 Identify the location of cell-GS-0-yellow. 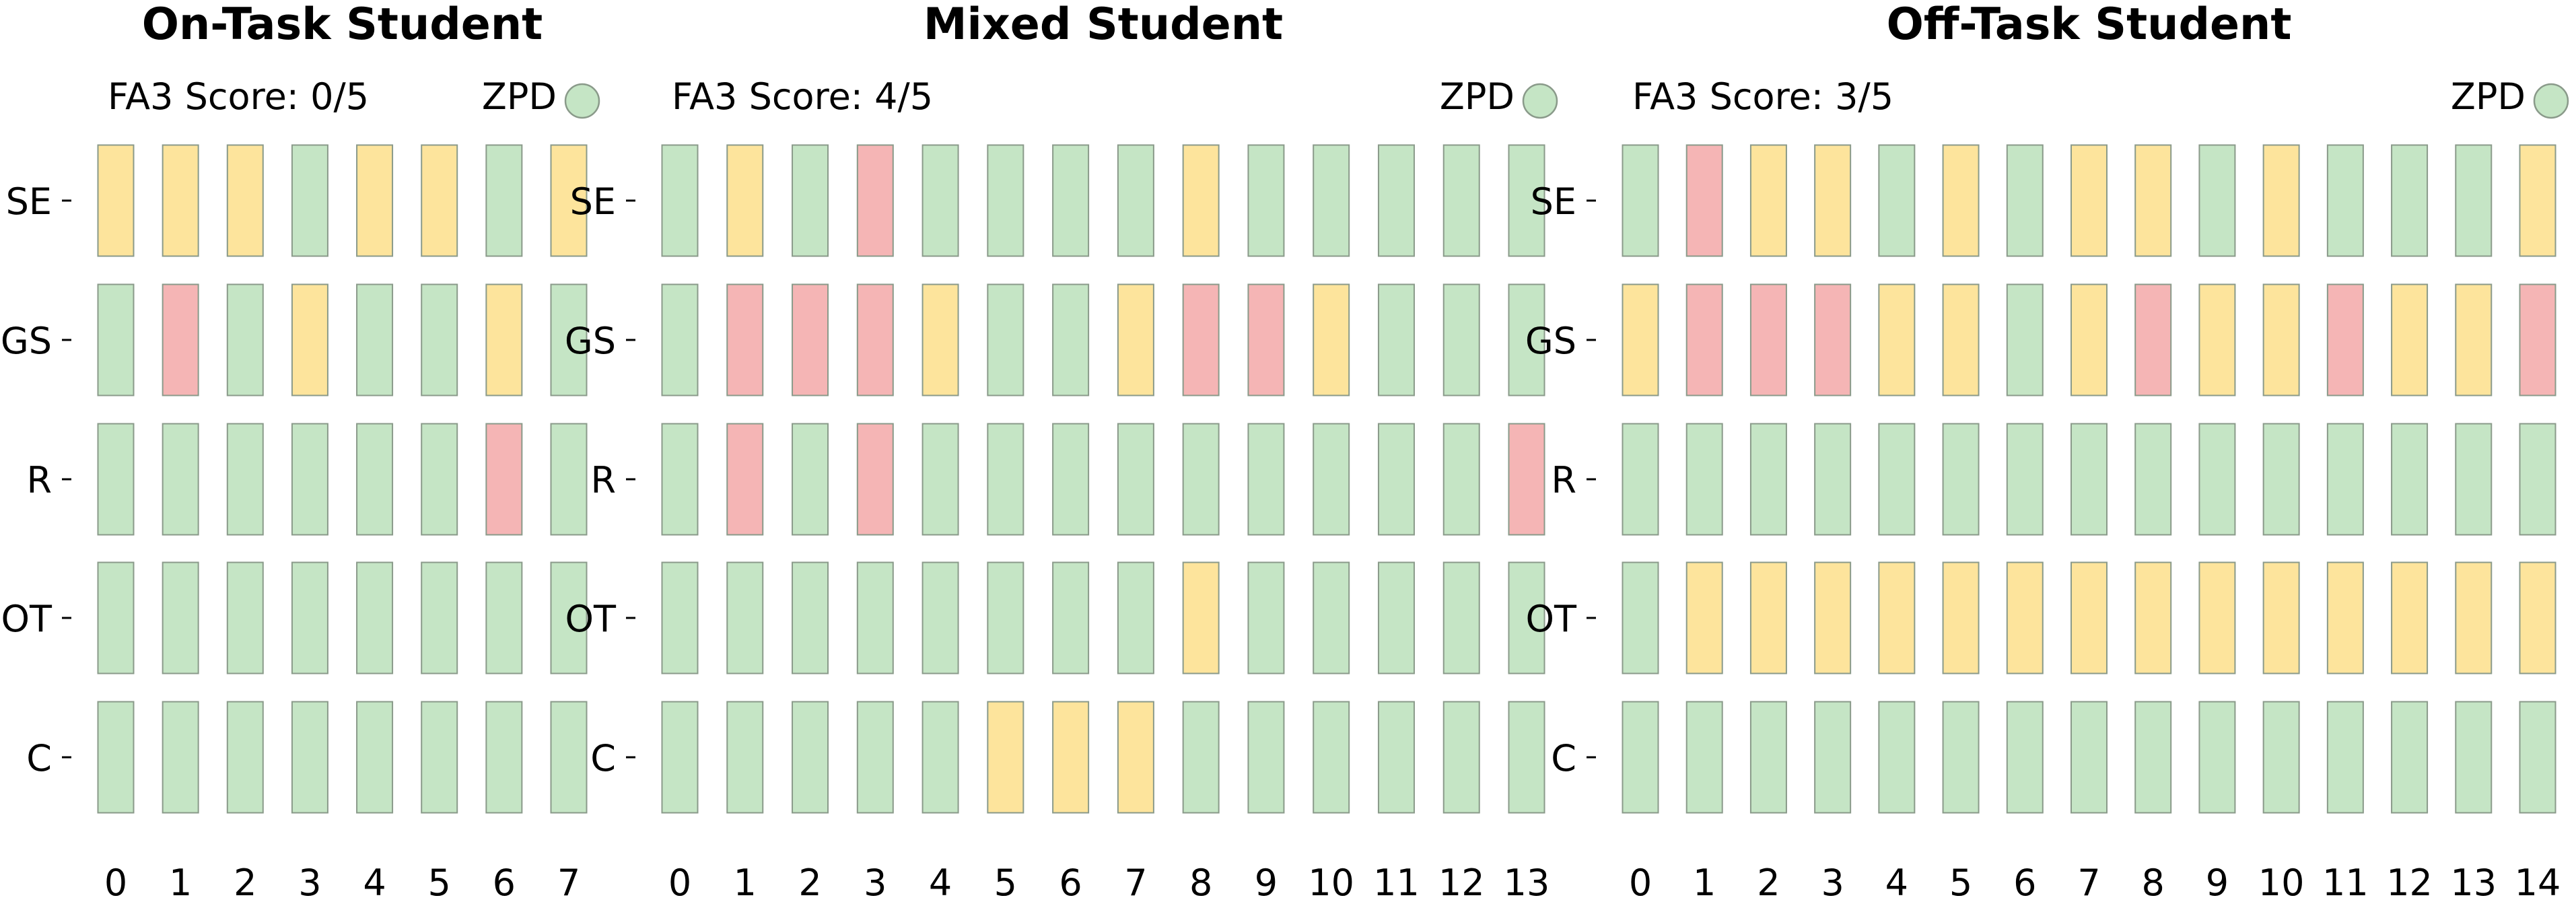
(1640, 339).